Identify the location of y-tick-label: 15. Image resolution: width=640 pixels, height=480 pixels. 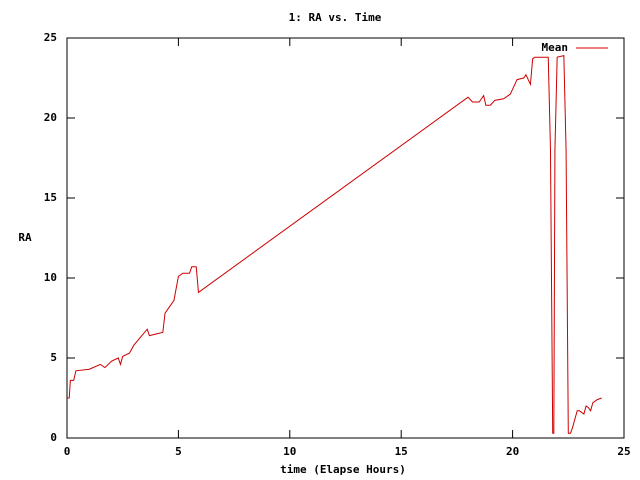
(50, 197).